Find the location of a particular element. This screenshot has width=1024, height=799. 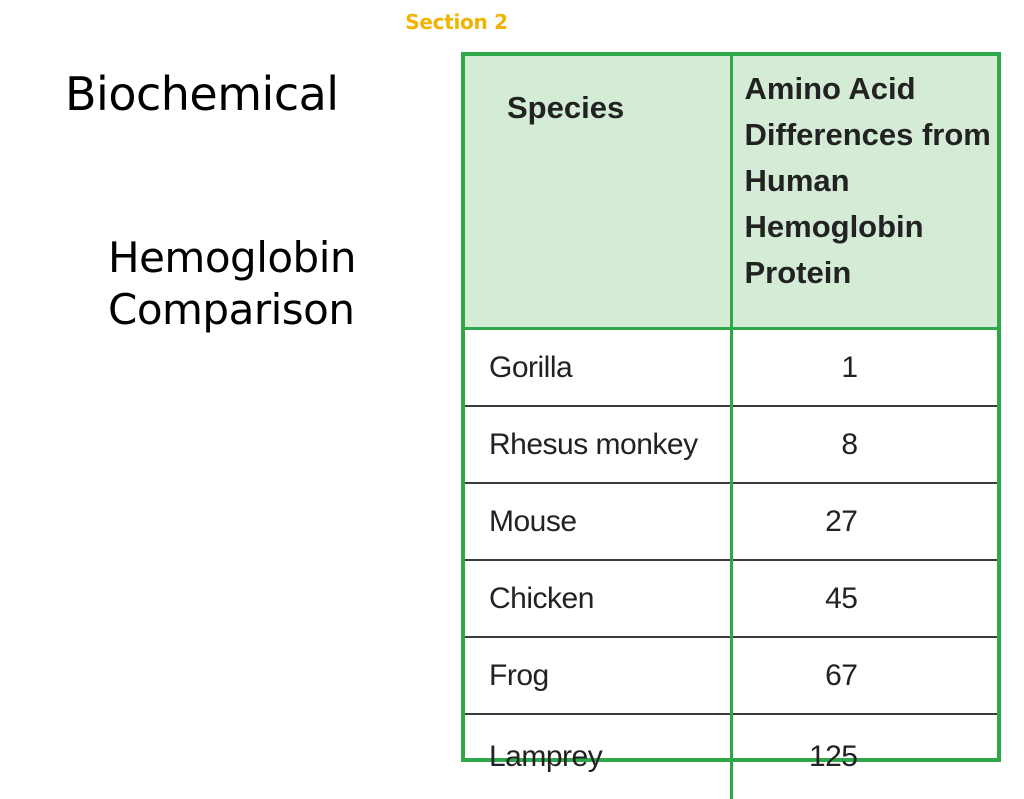

species-cell: Chicken is located at coordinates (598, 598).